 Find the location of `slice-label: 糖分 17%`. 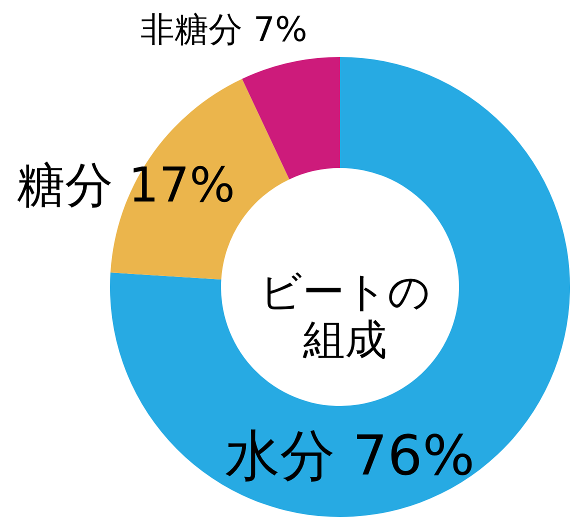

slice-label: 糖分 17% is located at coordinates (126, 185).